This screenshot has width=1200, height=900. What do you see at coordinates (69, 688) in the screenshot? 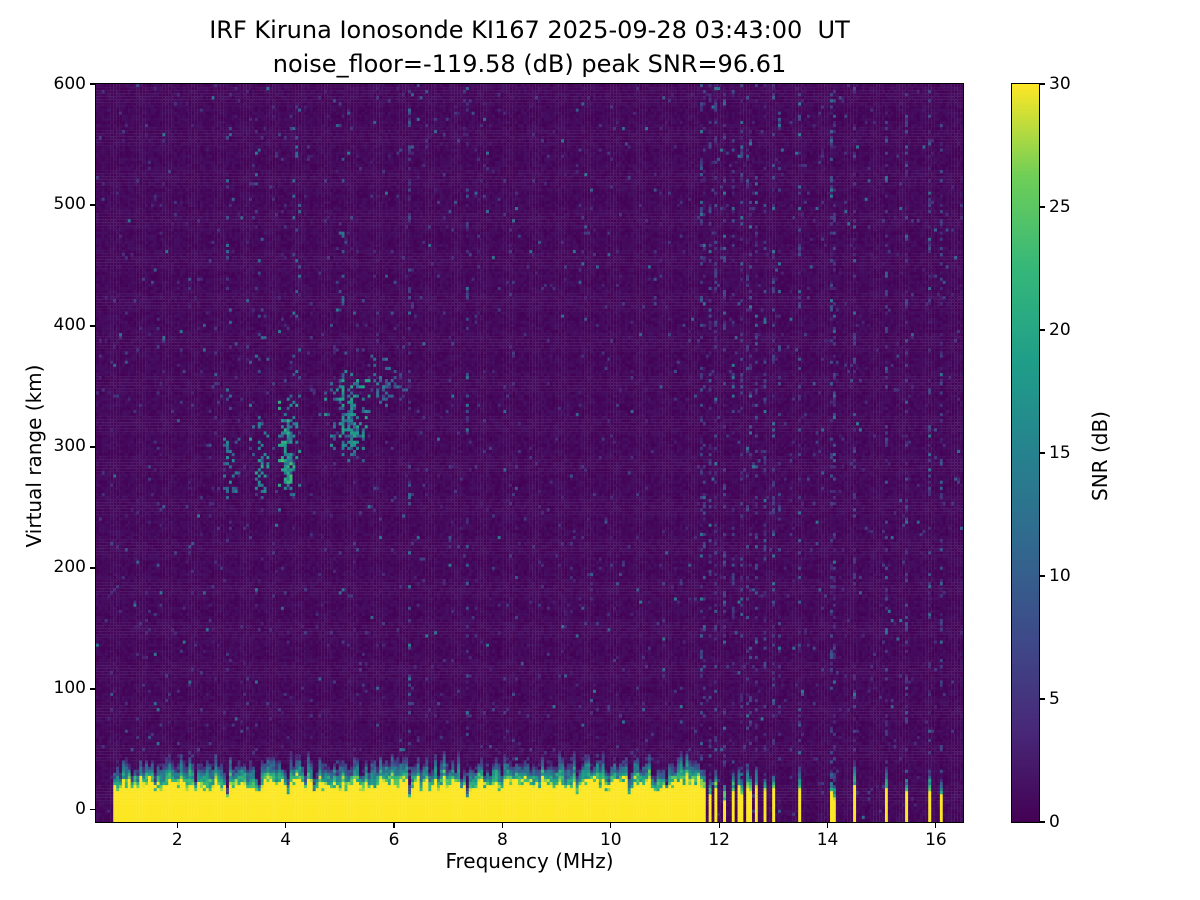
I see `y-tick-label: 100` at bounding box center [69, 688].